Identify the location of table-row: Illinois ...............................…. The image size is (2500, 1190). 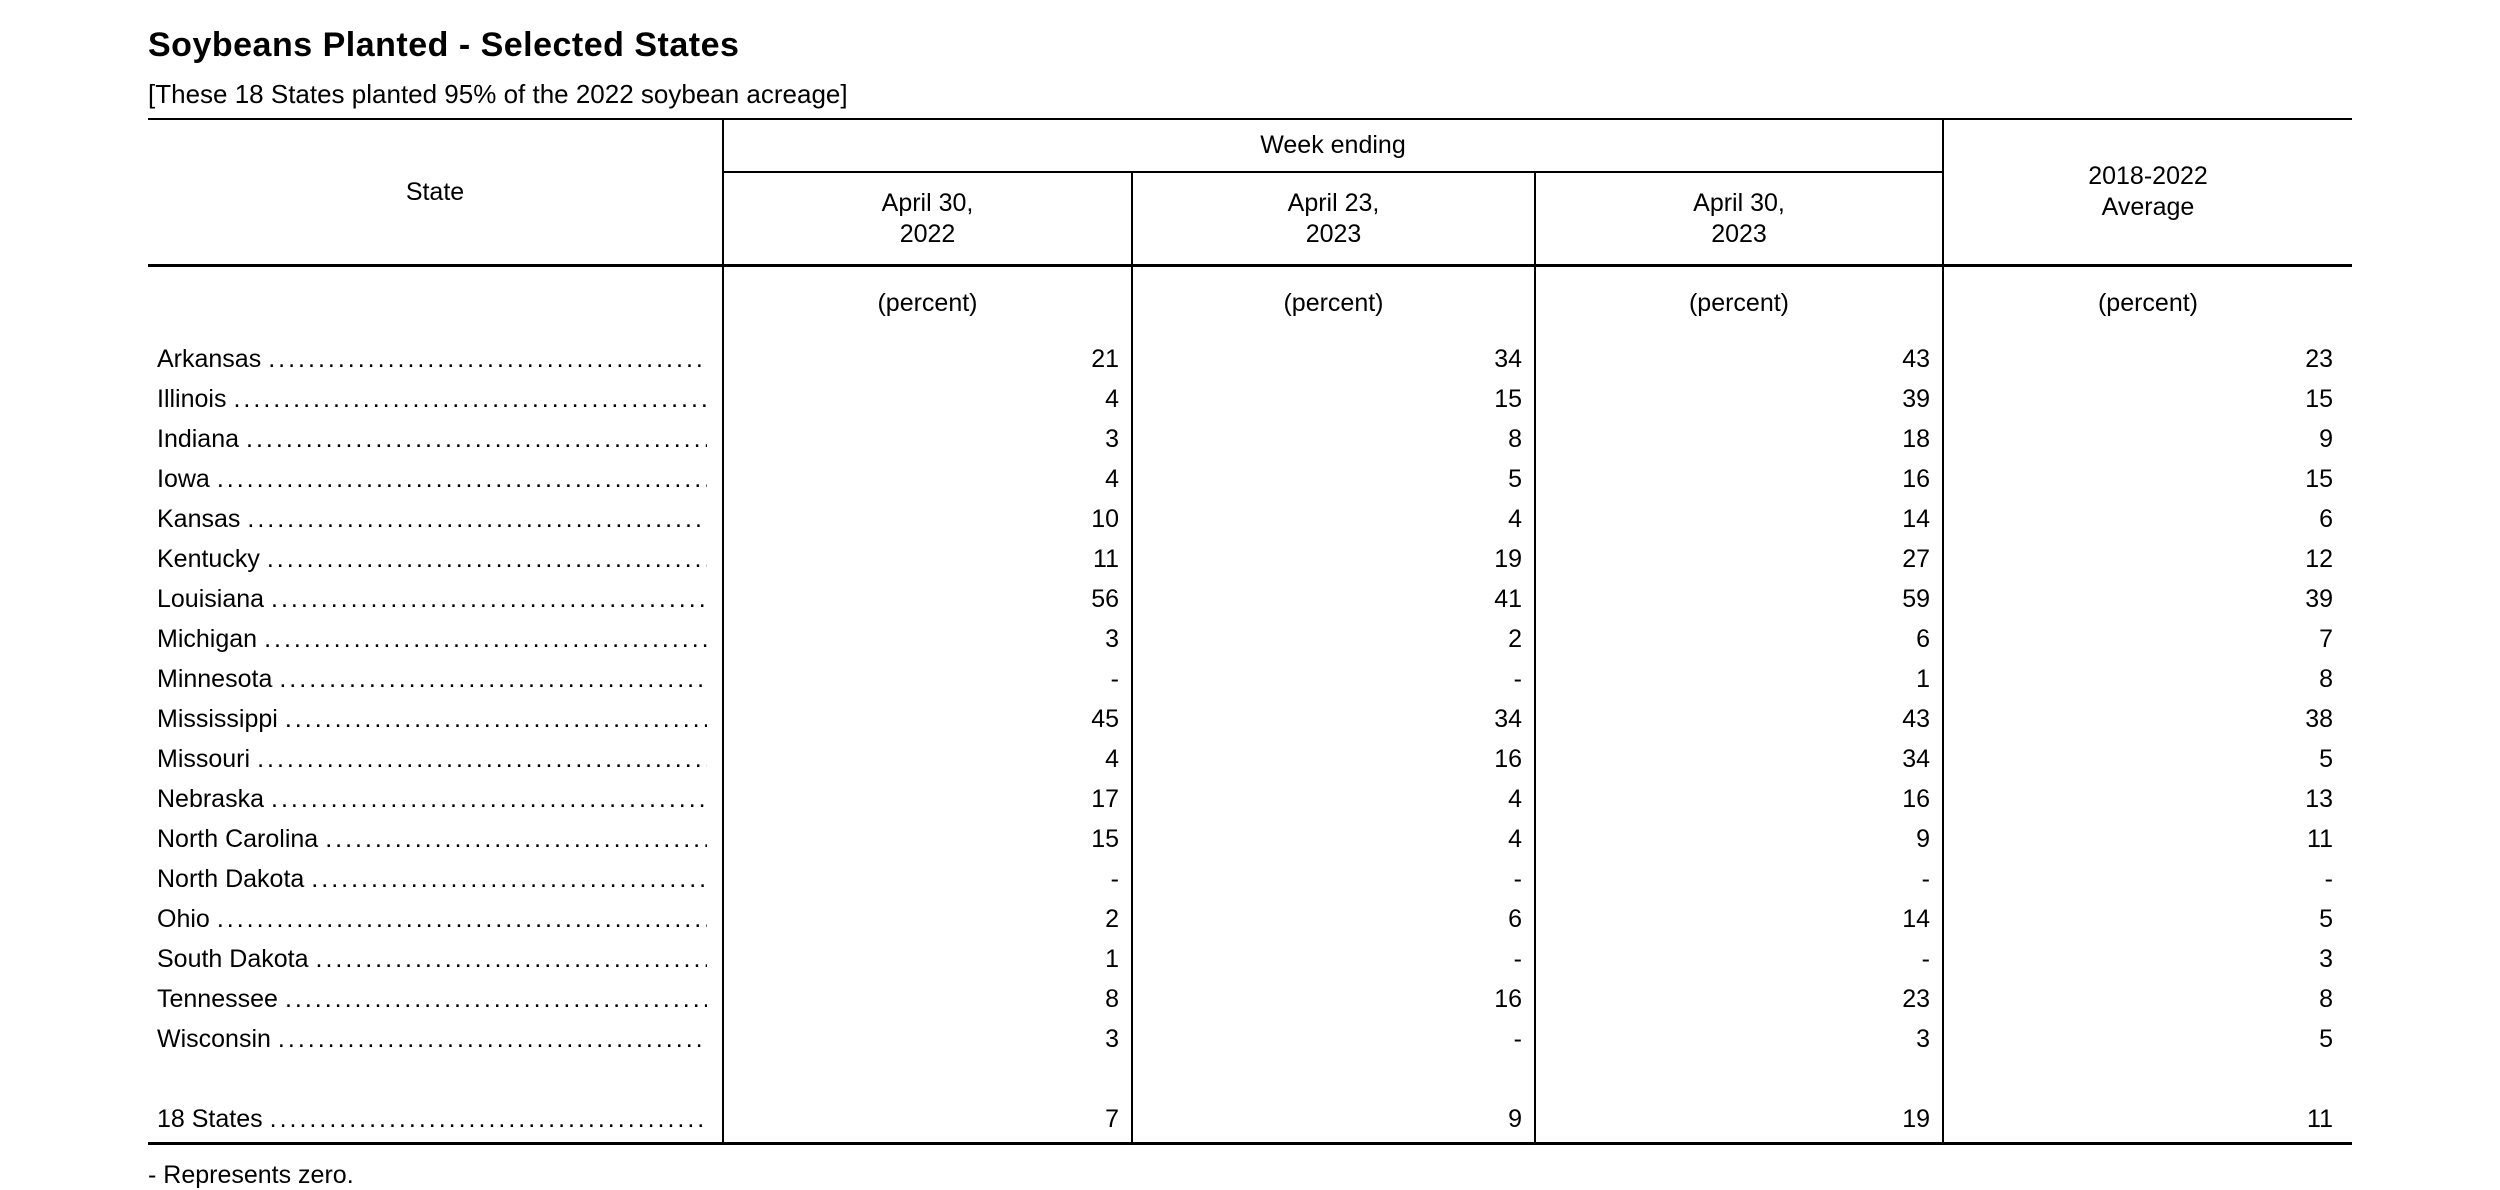
(1250, 399).